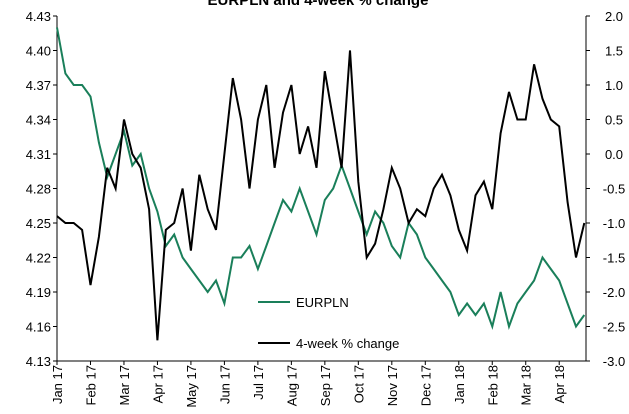 This screenshot has width=629, height=414. I want to click on x-tick-label: Dec 17, so click(425, 385).